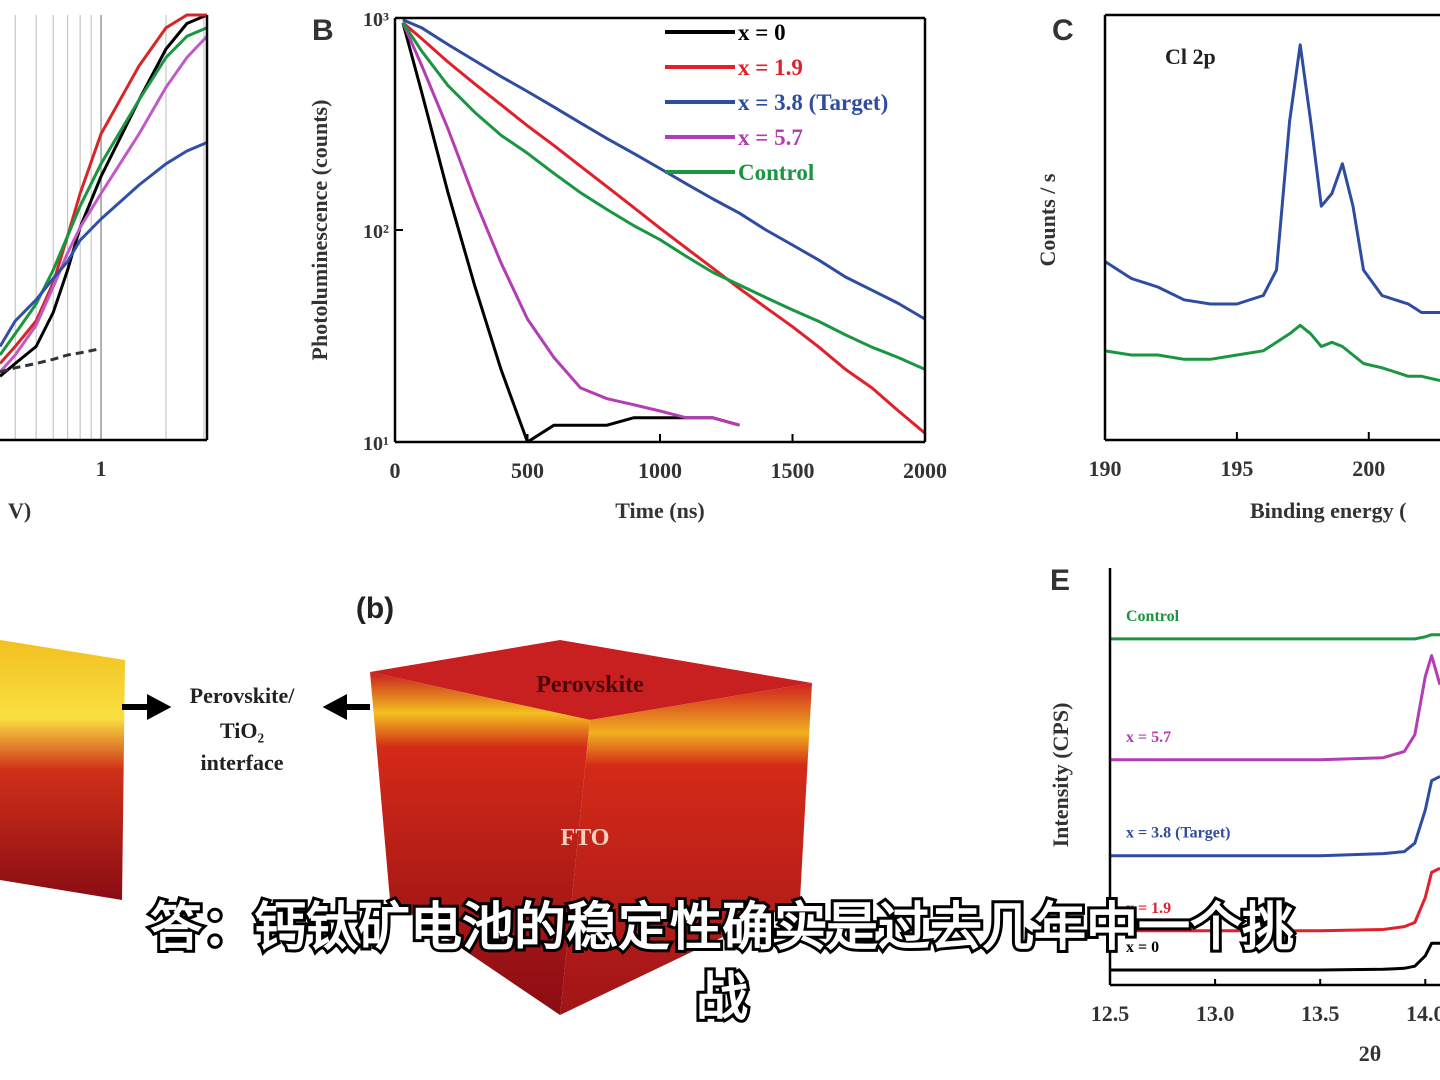  Describe the element at coordinates (1236, 468) in the screenshot. I see `x-tick-label: 195` at that location.